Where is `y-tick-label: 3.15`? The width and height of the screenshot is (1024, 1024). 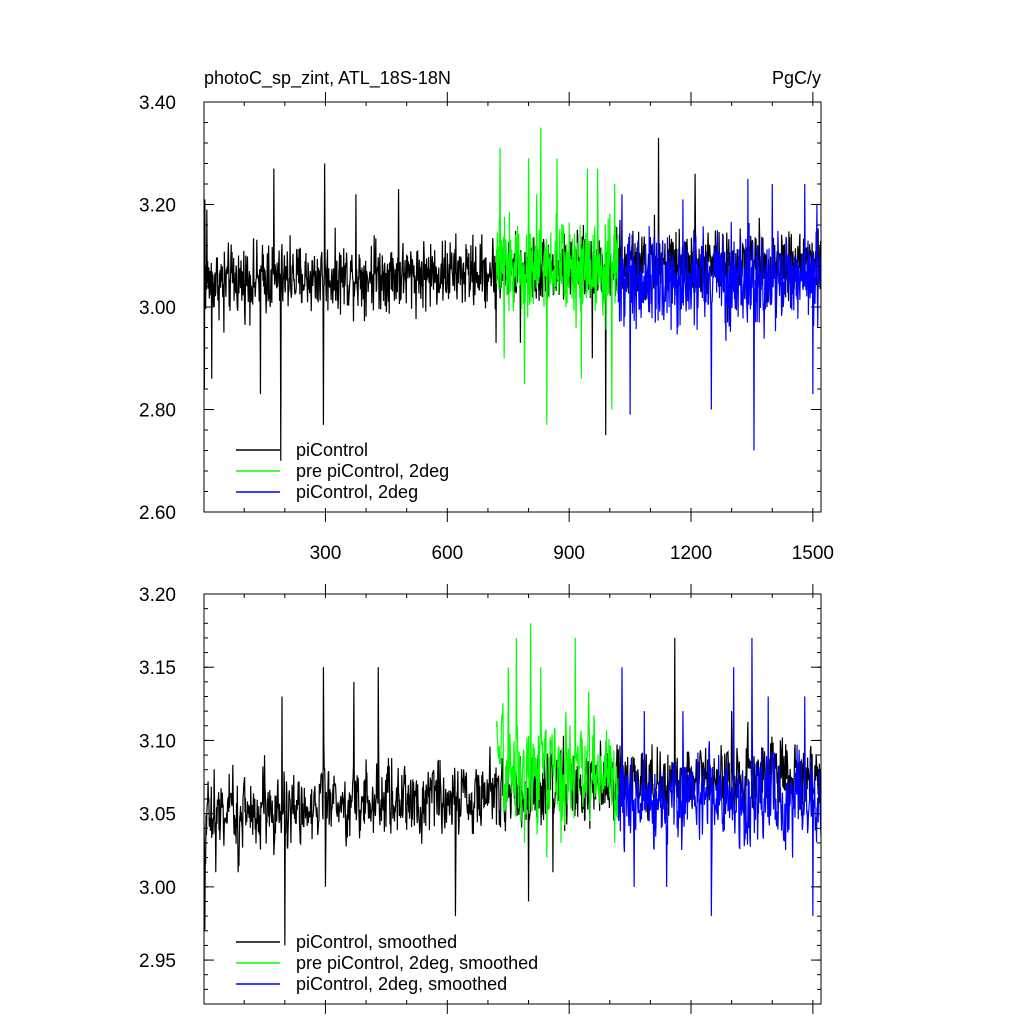
y-tick-label: 3.15 is located at coordinates (157, 668).